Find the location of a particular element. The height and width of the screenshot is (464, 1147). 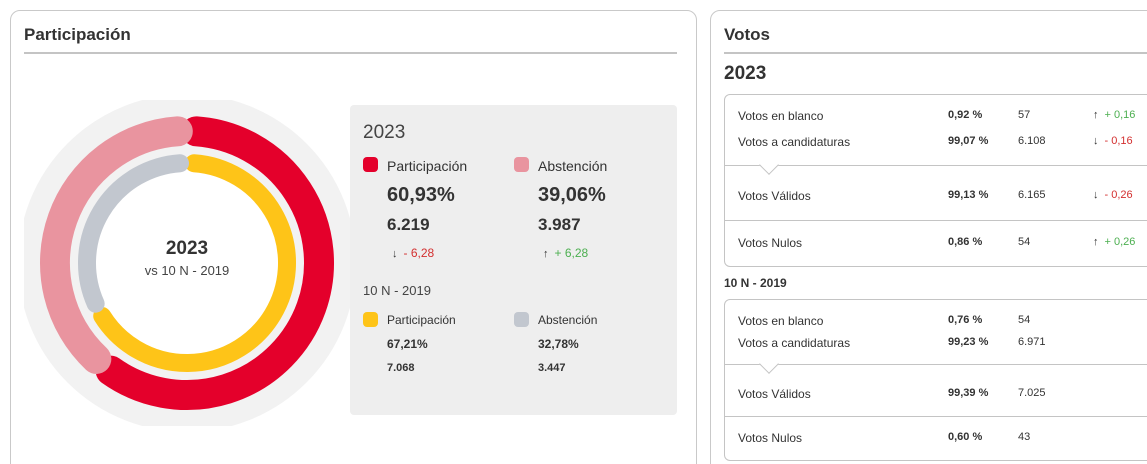

row-delta-value: + 0,26 is located at coordinates (1120, 242).